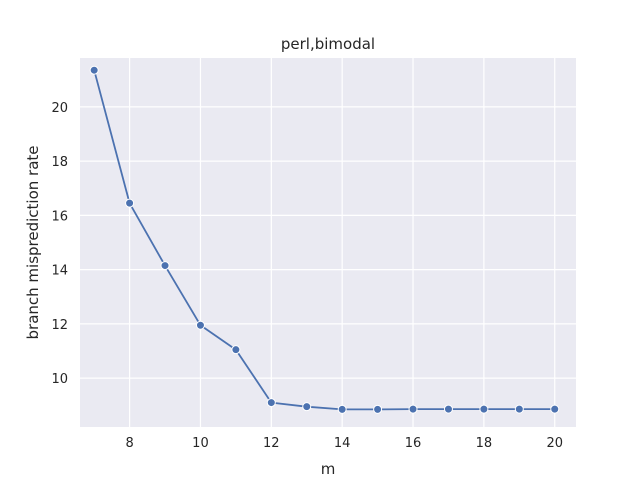  I want to click on x-tick-label: 14, so click(342, 443).